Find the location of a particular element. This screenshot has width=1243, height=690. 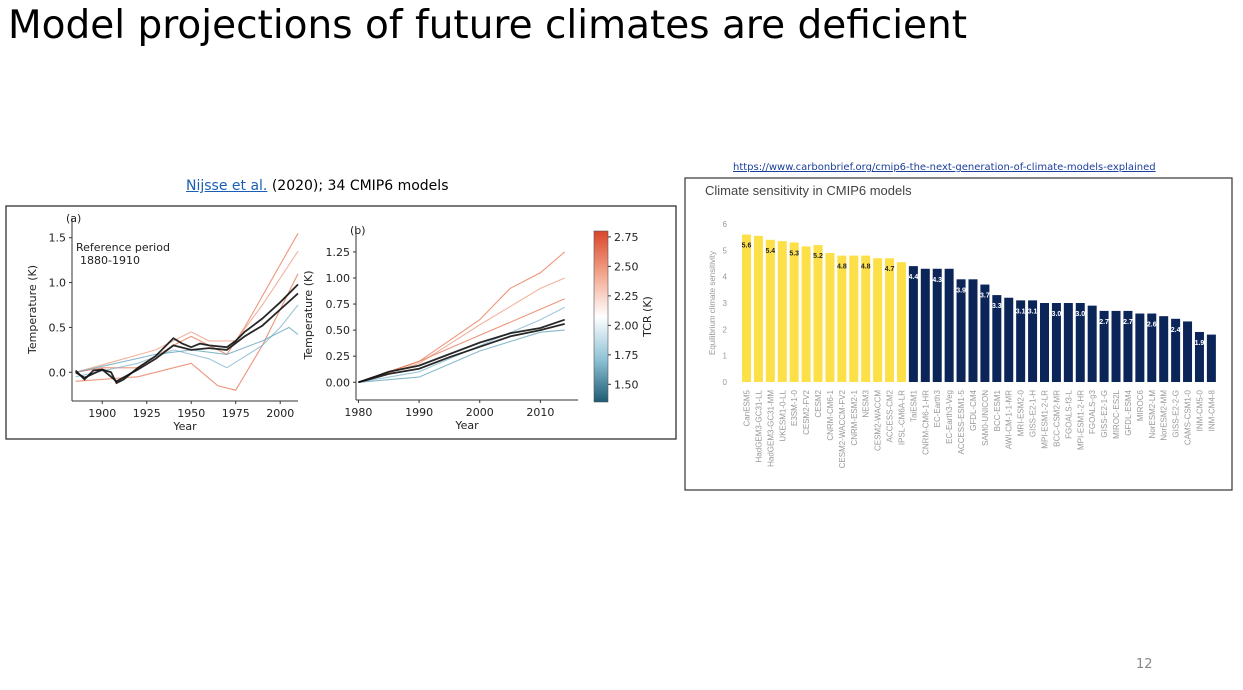

x-tick-label: HadGEM3-GC31-MM is located at coordinates (770, 428).